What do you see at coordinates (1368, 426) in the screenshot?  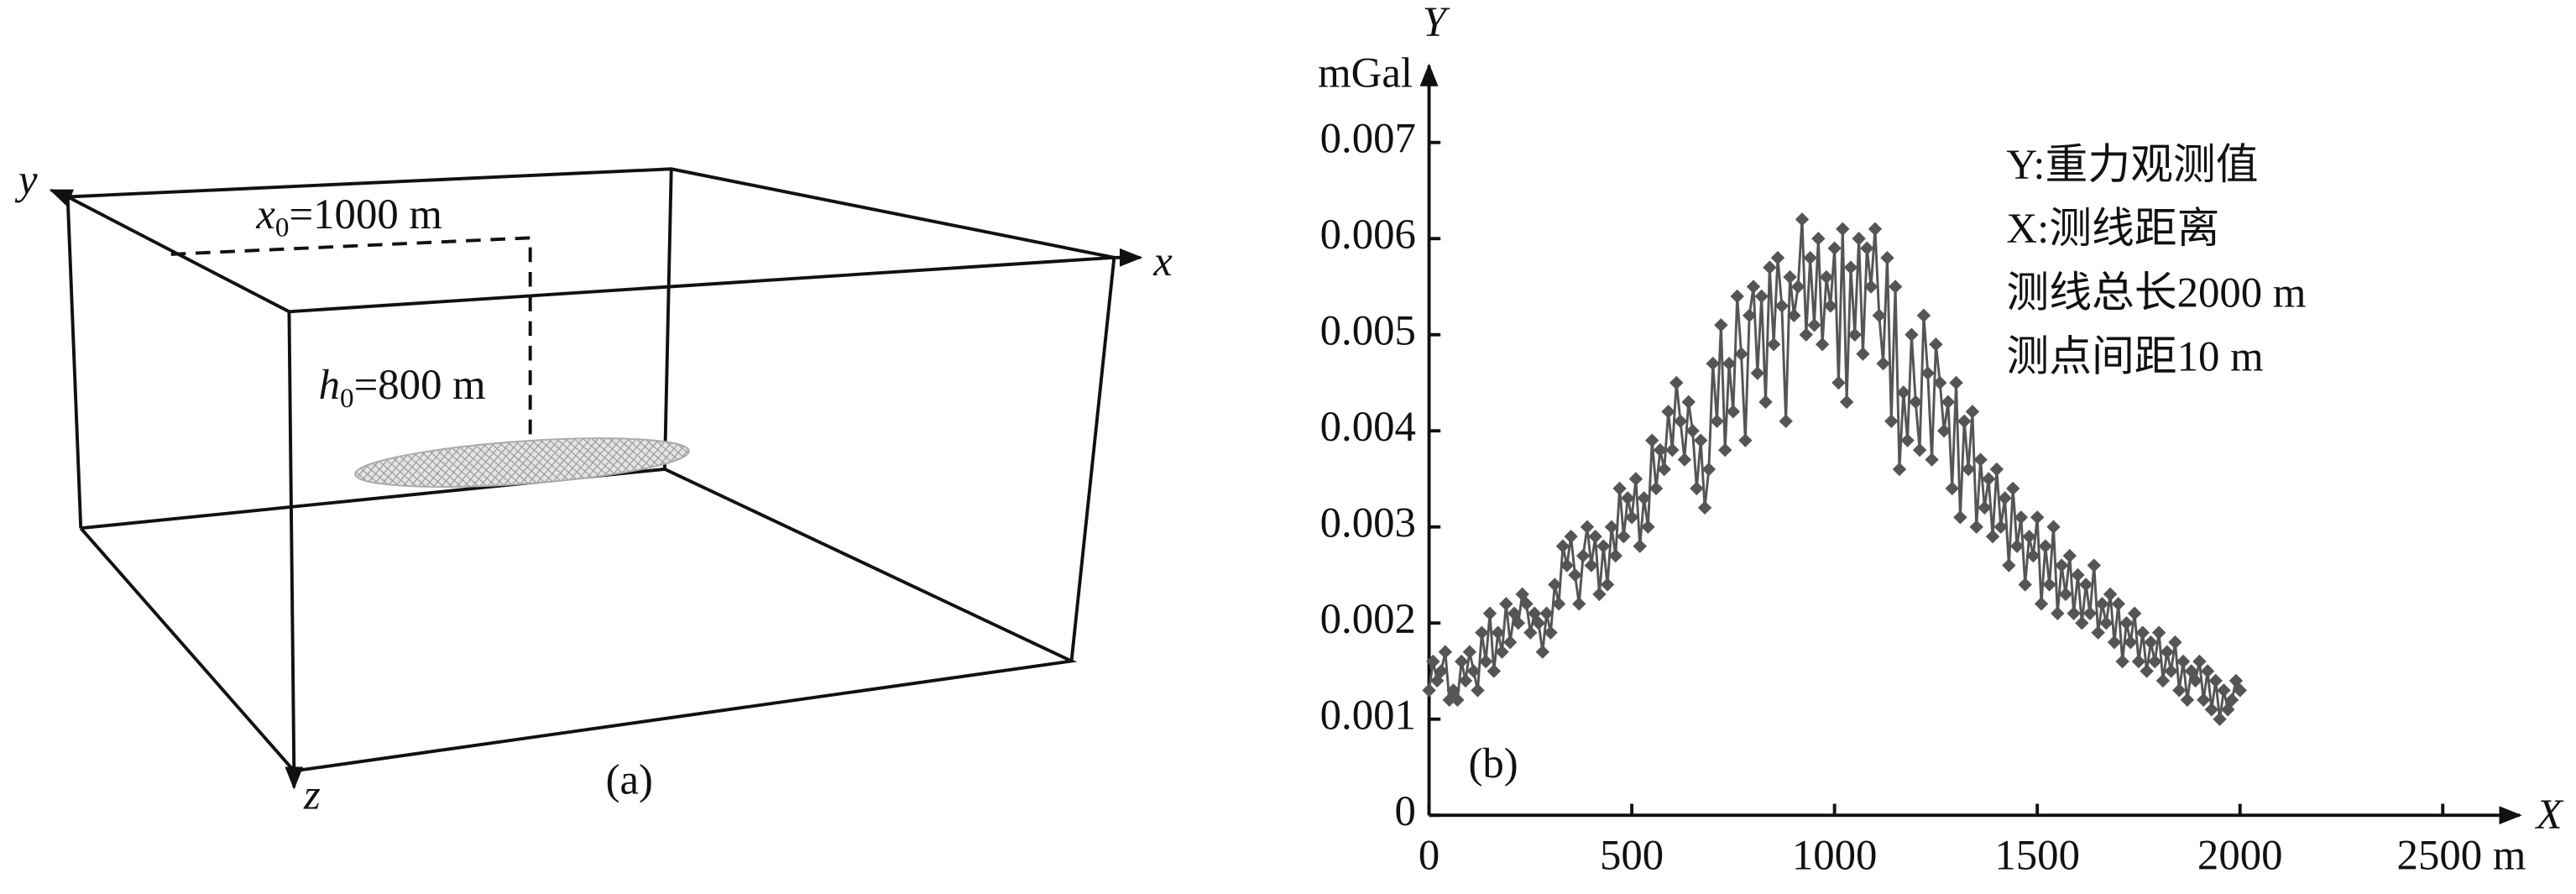 I see `y-tick-label: 0.004` at bounding box center [1368, 426].